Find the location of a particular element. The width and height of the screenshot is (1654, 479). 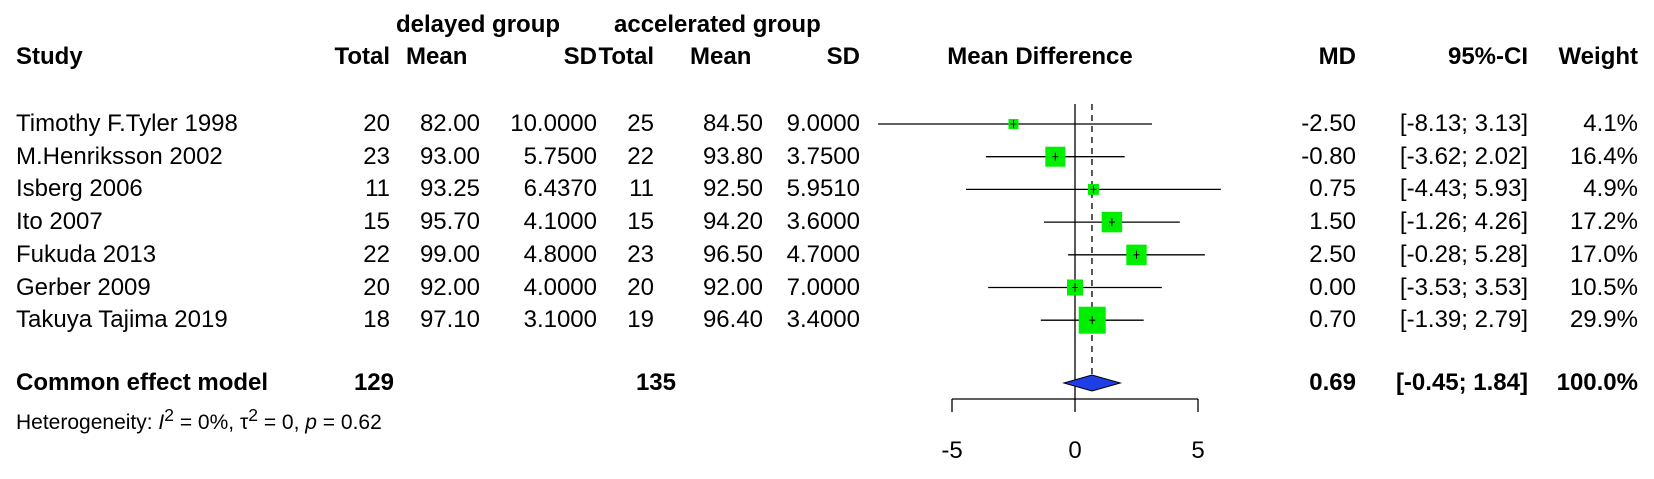

row-6-n1: 18 is located at coordinates (376, 320).